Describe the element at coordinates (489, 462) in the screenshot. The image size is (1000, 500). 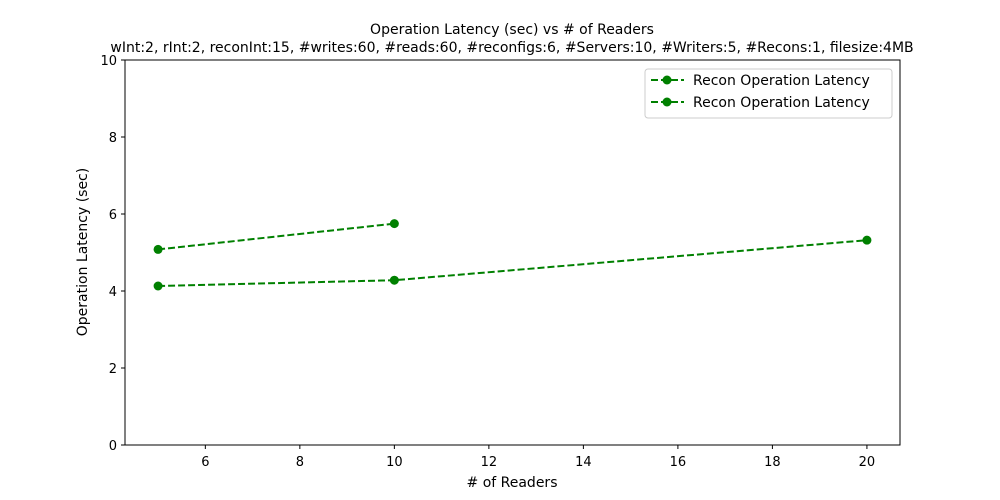
I see `x-tick-label: 12` at that location.